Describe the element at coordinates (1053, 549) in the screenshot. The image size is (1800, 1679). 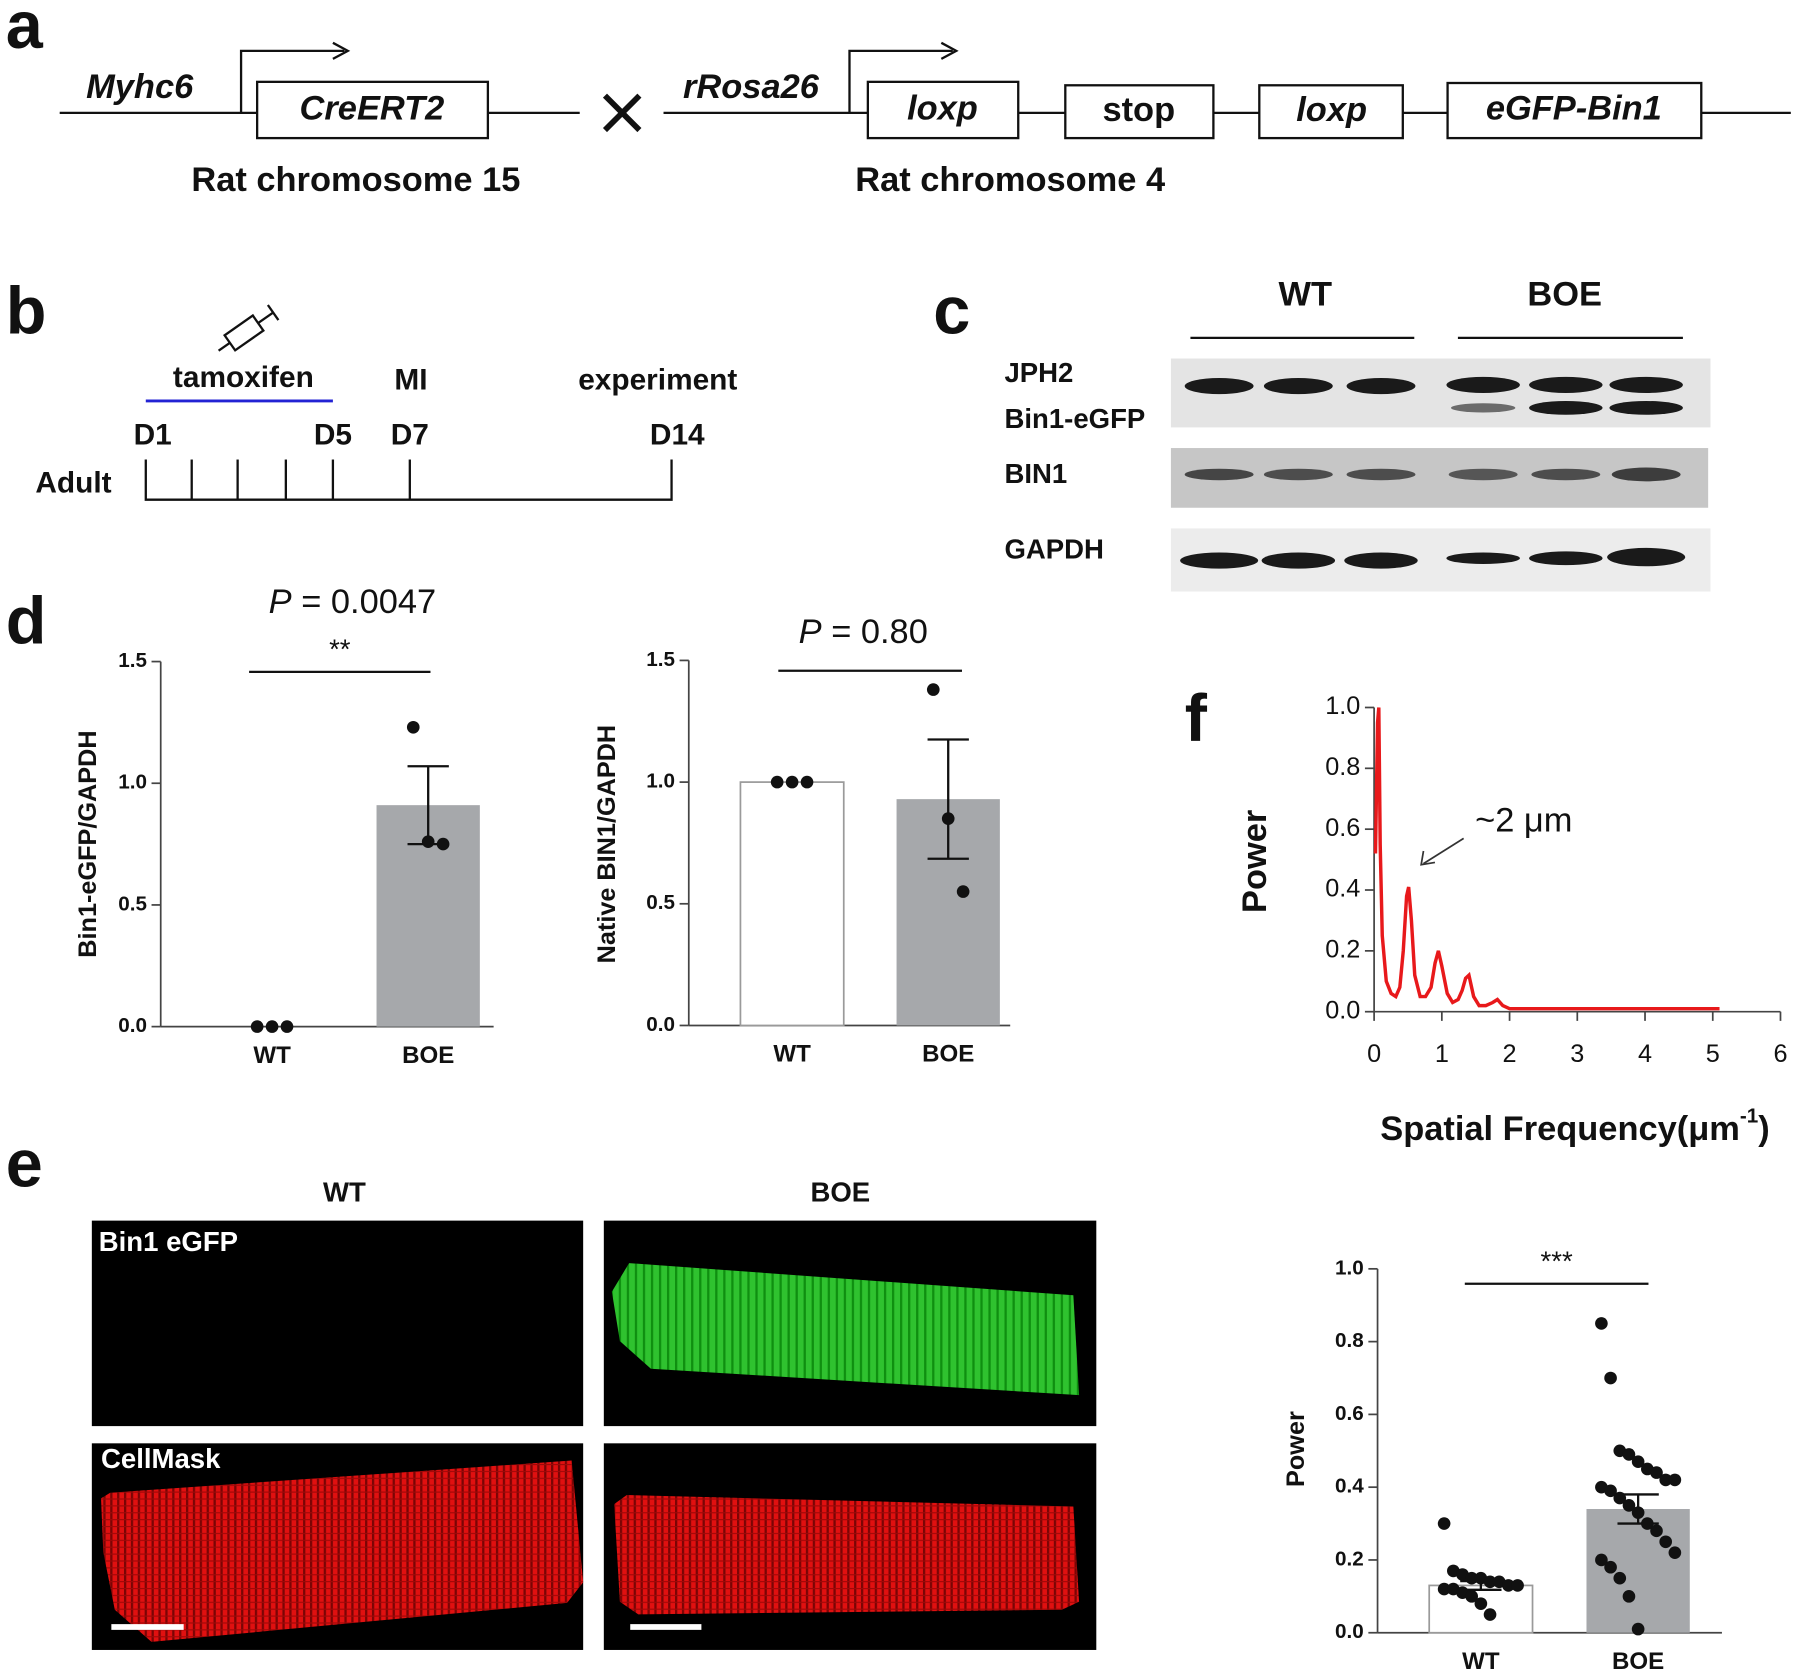
I see `protein: GAPDH` at that location.